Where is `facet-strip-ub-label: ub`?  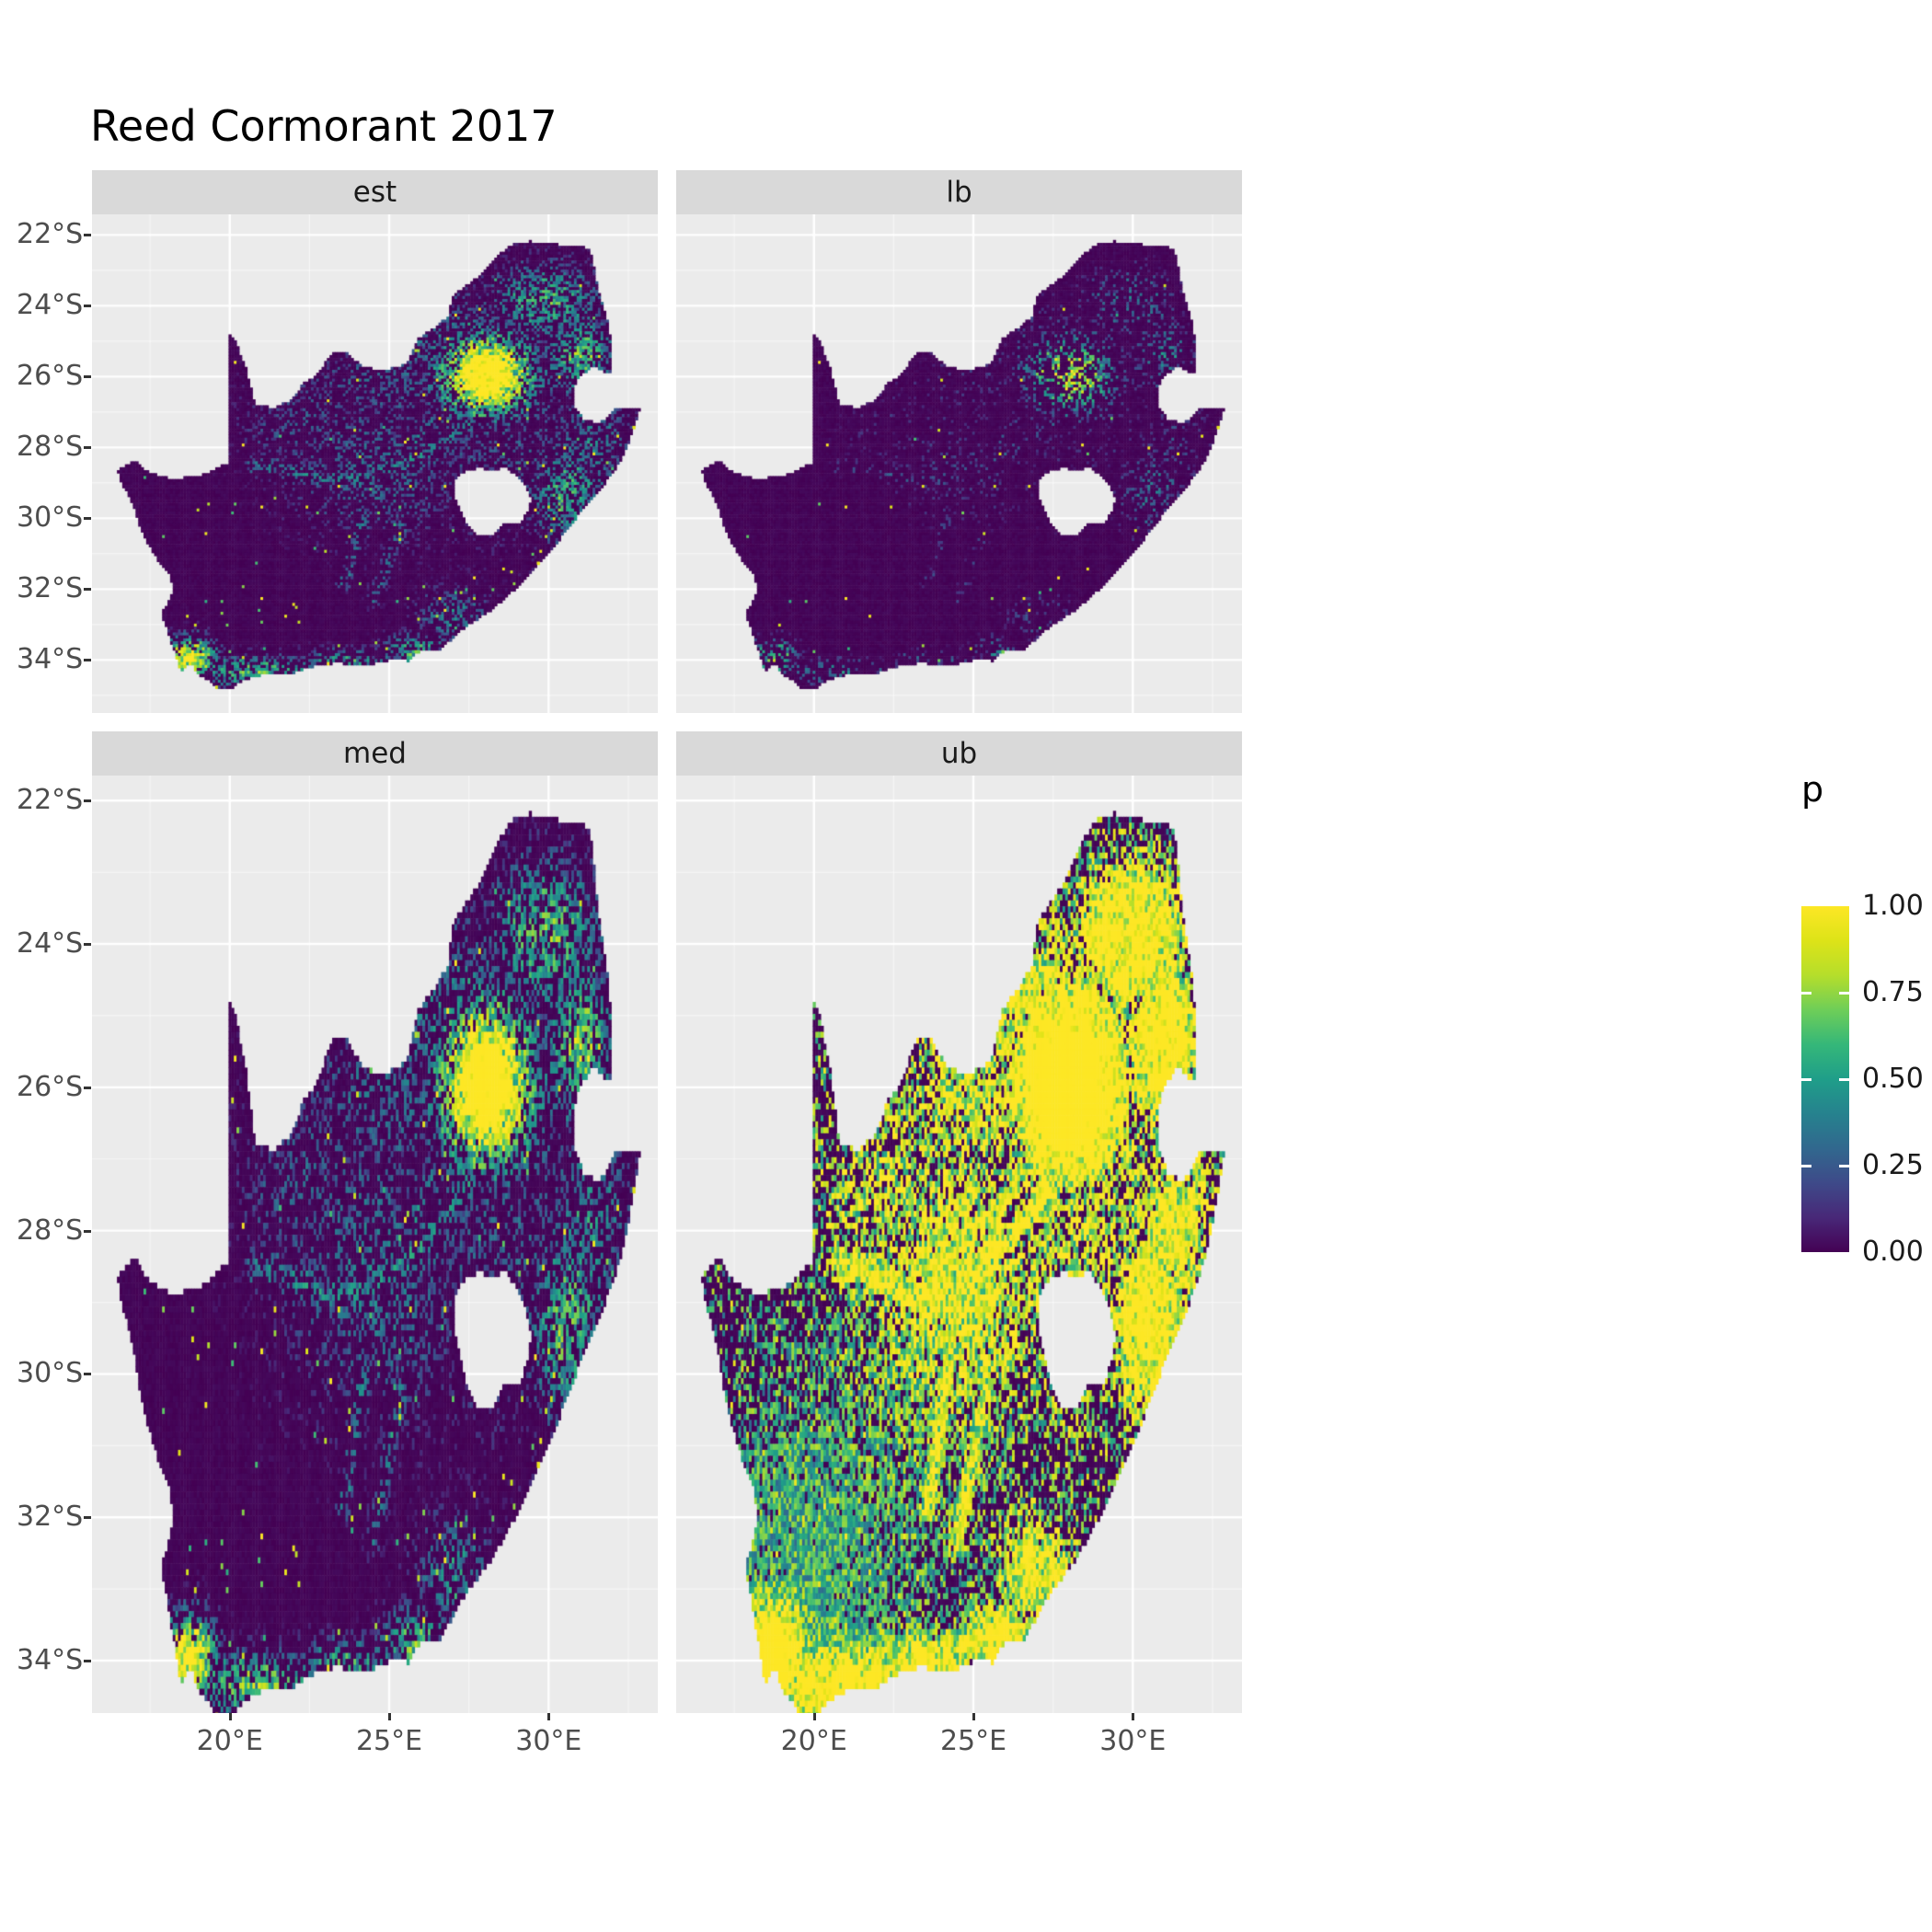 facet-strip-ub-label: ub is located at coordinates (959, 753).